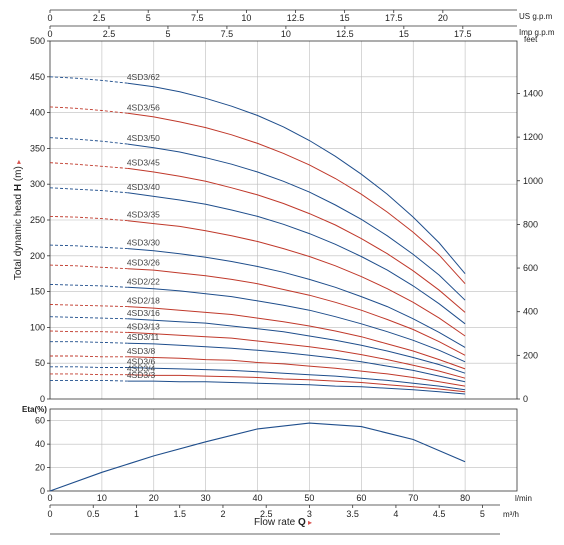 The height and width of the screenshot is (545, 564). What do you see at coordinates (206, 498) in the screenshot?
I see `lmin-tick-label: 30` at bounding box center [206, 498].